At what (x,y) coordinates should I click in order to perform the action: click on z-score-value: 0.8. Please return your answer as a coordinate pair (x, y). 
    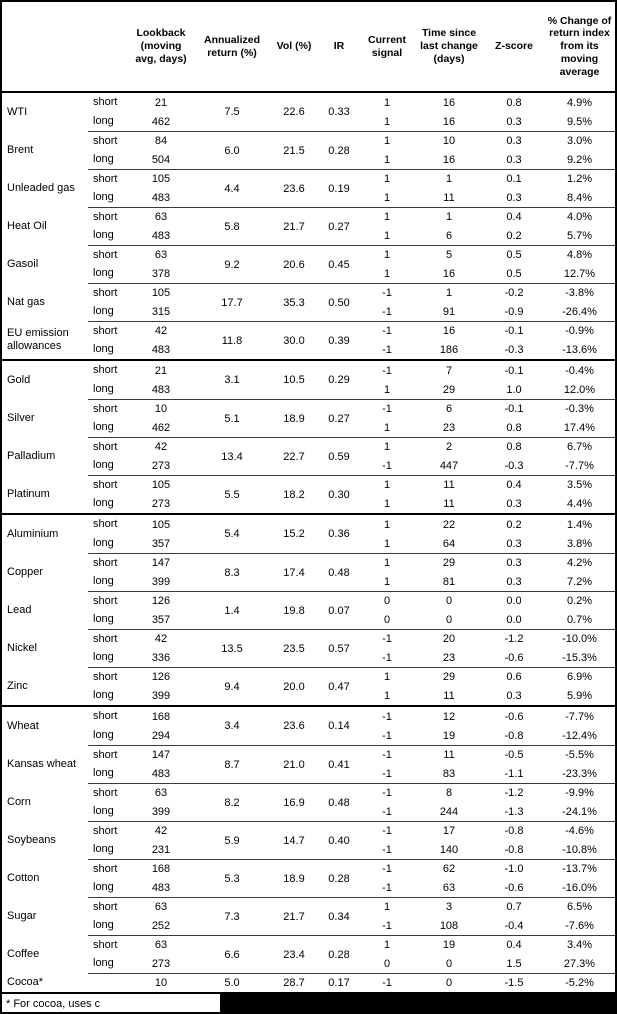
    Looking at the image, I should click on (514, 427).